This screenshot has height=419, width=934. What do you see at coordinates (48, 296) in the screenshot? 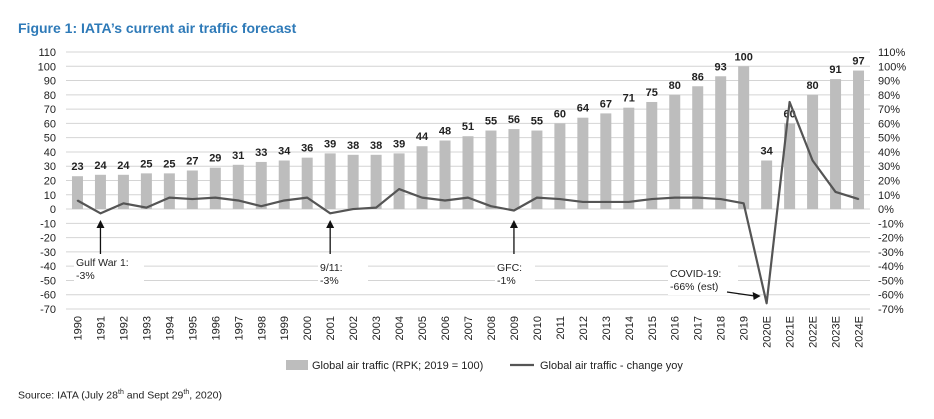
I see `y-left-tick-label: -60` at bounding box center [48, 296].